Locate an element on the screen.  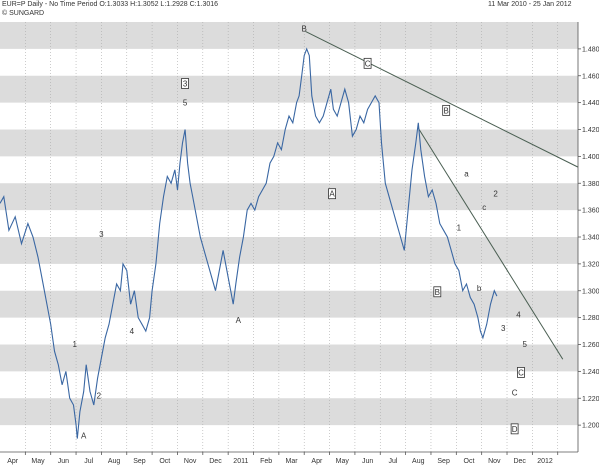
wave-label-text: a is located at coordinates (466, 174).